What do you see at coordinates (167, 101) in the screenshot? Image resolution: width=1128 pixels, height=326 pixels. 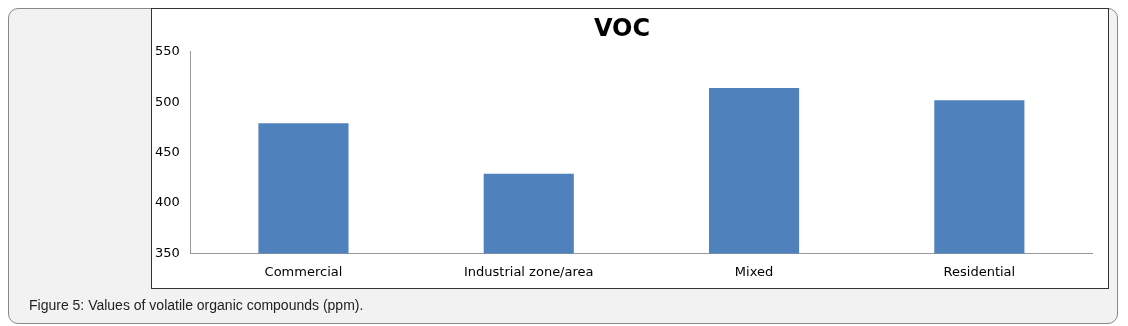 I see `y-tick-label: 500` at bounding box center [167, 101].